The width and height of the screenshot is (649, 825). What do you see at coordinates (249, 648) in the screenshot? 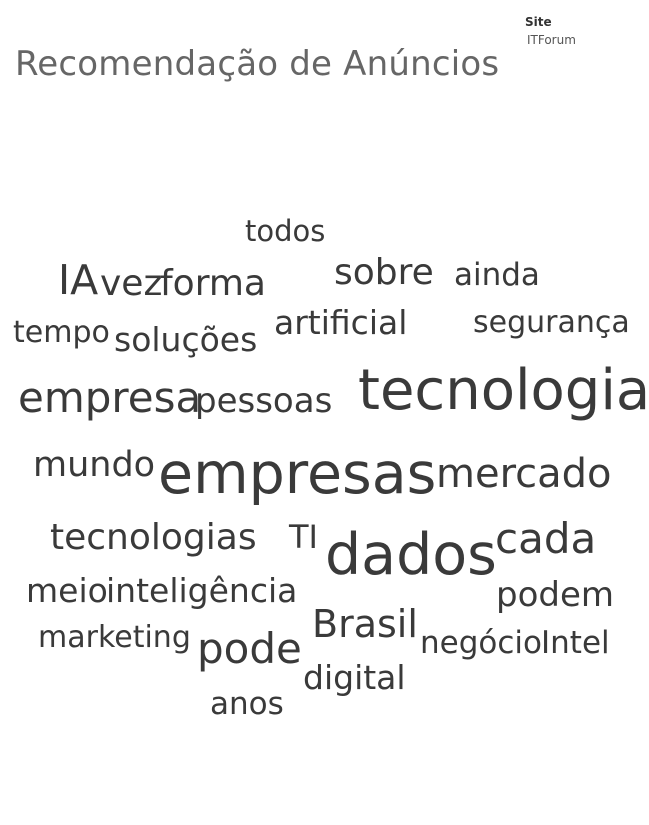
I see `word-pode: pode` at bounding box center [249, 648].